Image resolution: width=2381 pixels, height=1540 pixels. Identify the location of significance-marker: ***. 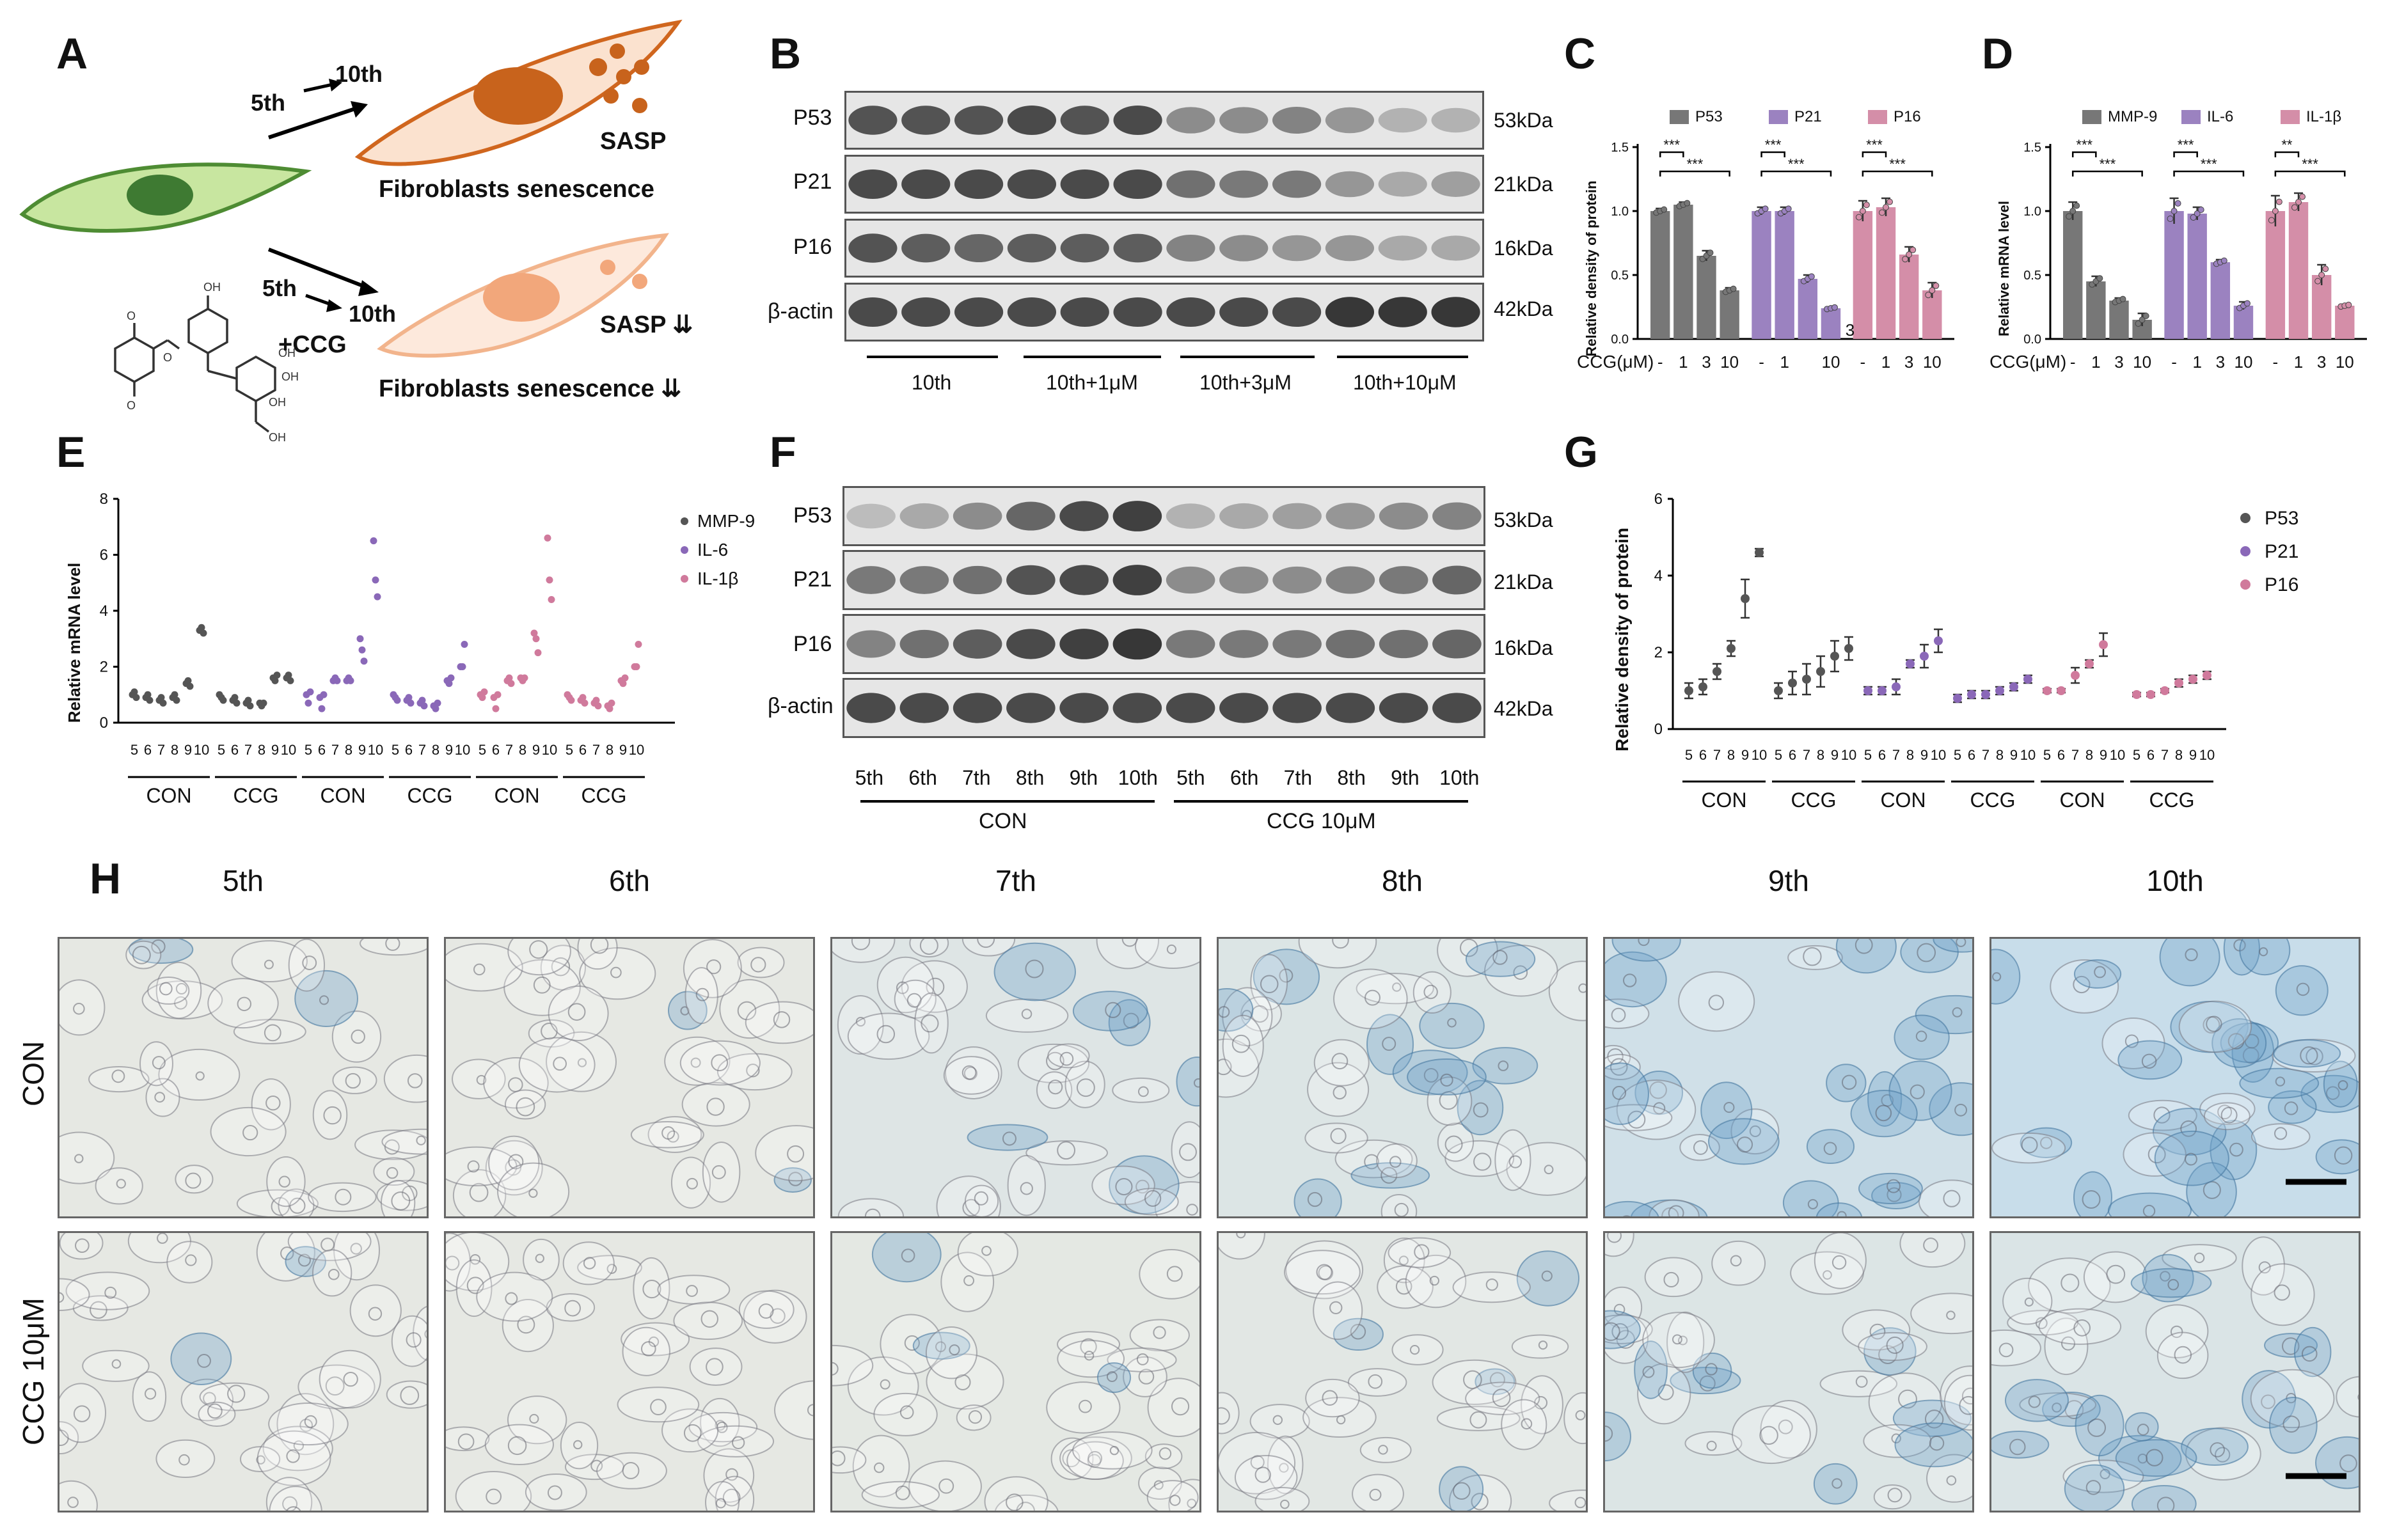
(1695, 164).